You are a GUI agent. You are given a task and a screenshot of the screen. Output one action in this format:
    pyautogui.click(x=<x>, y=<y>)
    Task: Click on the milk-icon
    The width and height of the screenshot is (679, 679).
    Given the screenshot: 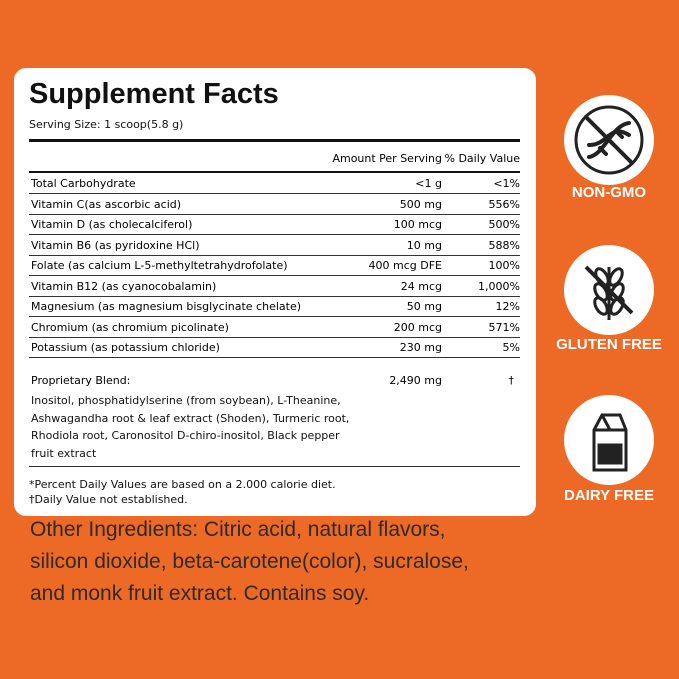 What is the action you would take?
    pyautogui.click(x=610, y=442)
    